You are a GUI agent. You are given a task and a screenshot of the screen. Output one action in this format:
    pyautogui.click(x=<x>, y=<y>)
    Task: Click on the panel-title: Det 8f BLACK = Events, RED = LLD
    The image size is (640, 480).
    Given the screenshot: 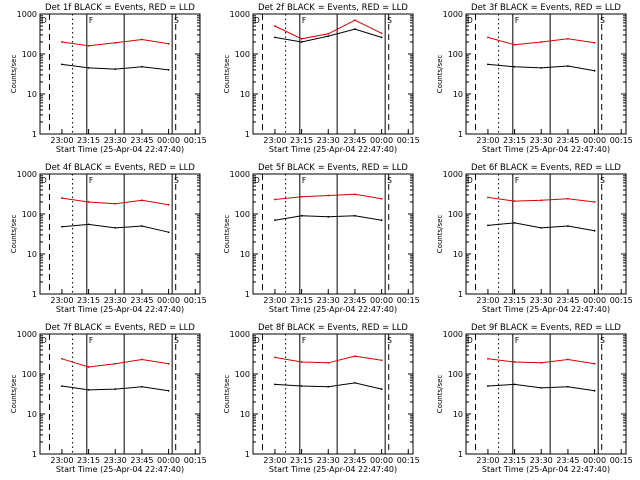 What is the action you would take?
    pyautogui.click(x=333, y=328)
    